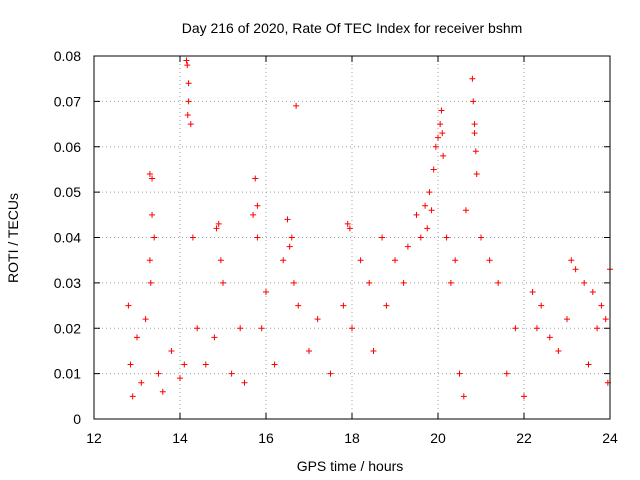 This screenshot has height=480, width=640. Describe the element at coordinates (67, 147) in the screenshot. I see `y-tick-label: 0.06` at that location.